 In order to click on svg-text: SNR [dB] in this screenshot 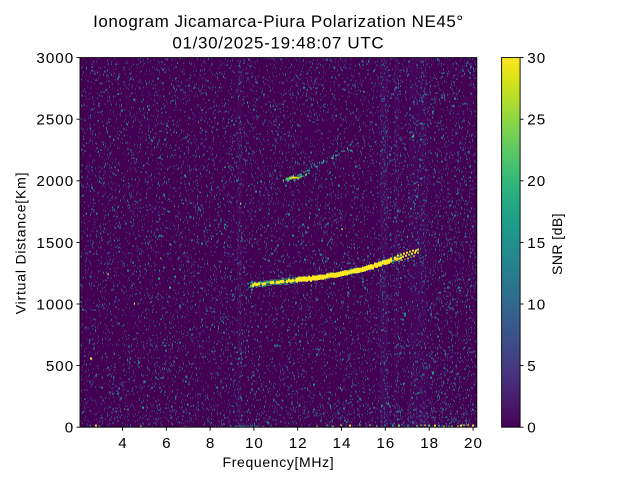, I will do `click(557, 244)`.